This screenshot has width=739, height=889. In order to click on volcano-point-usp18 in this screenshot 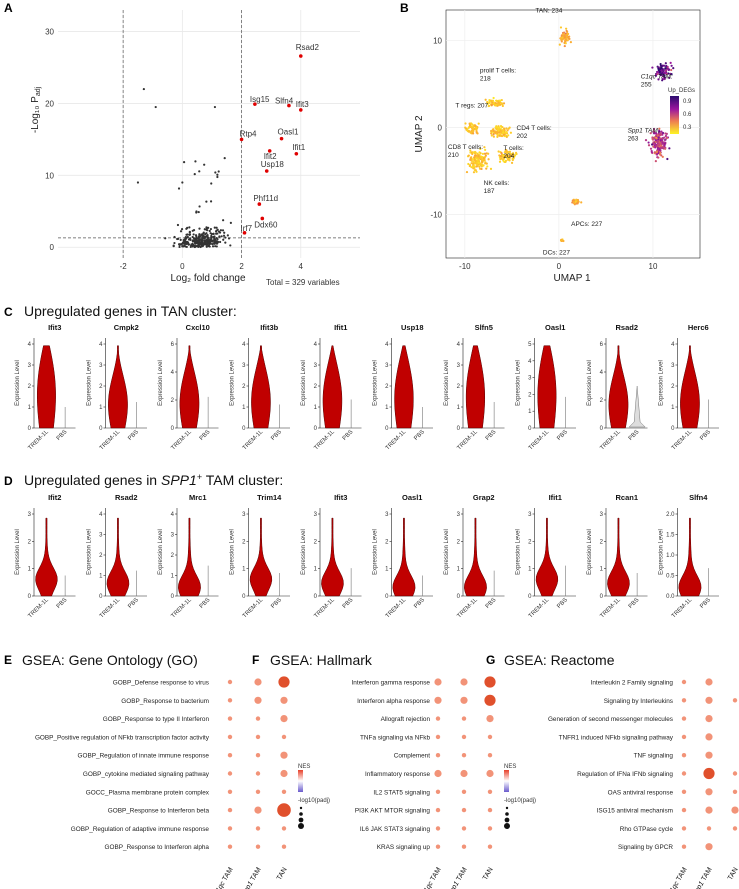, I will do `click(266, 171)`.